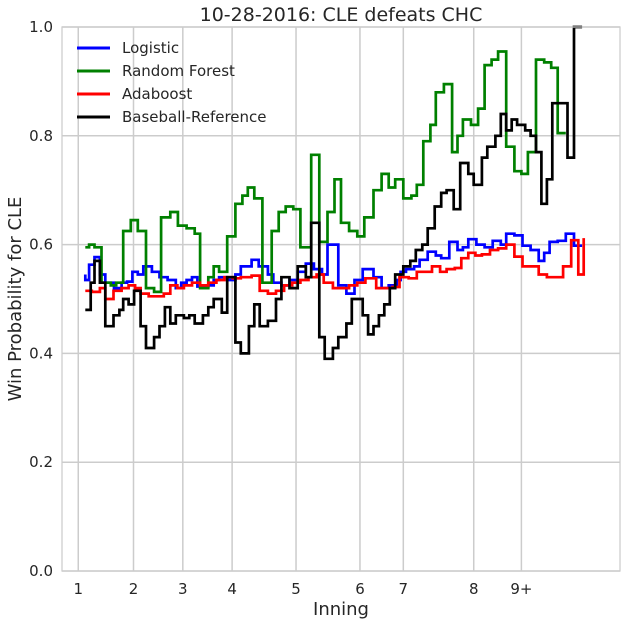 The height and width of the screenshot is (626, 627). I want to click on x-tick-label: 2, so click(134, 589).